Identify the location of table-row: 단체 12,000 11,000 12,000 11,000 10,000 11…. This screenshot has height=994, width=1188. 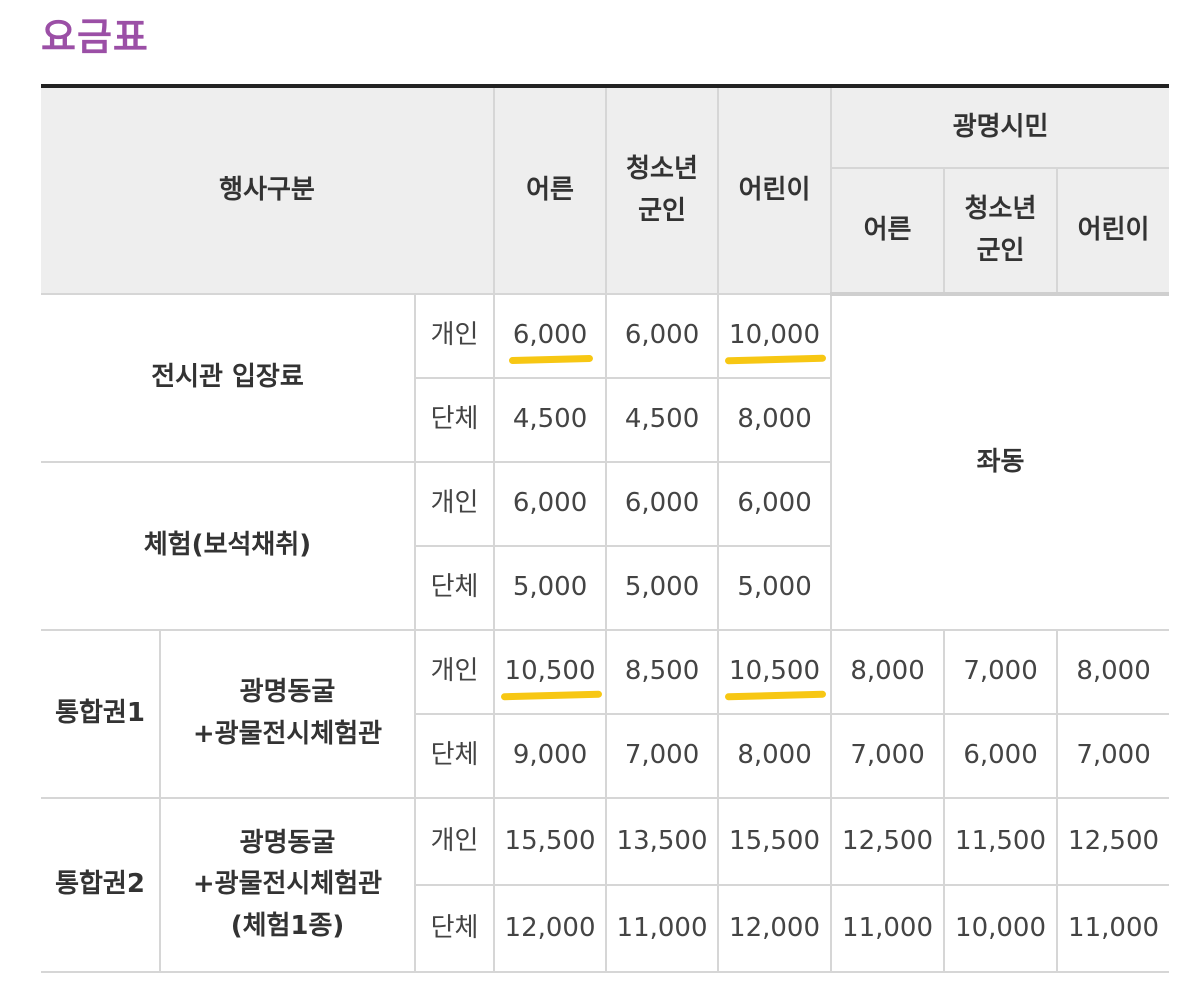
(605, 928).